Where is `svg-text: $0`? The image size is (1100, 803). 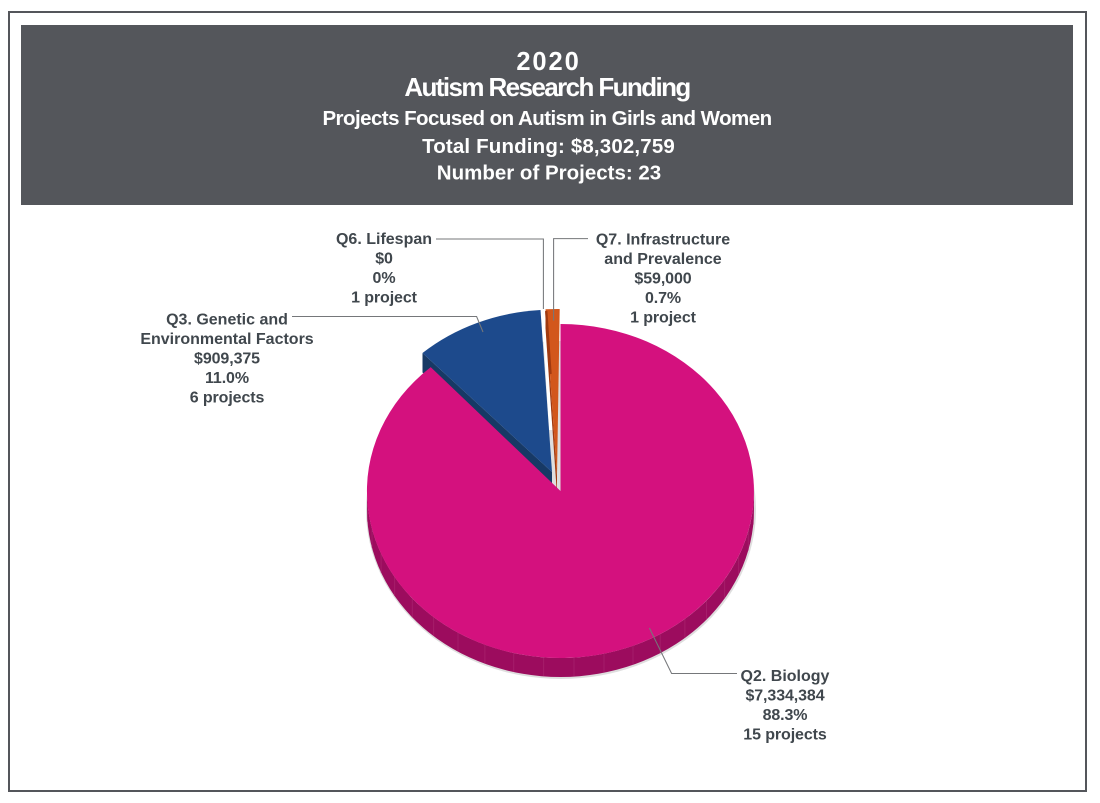
svg-text: $0 is located at coordinates (384, 259).